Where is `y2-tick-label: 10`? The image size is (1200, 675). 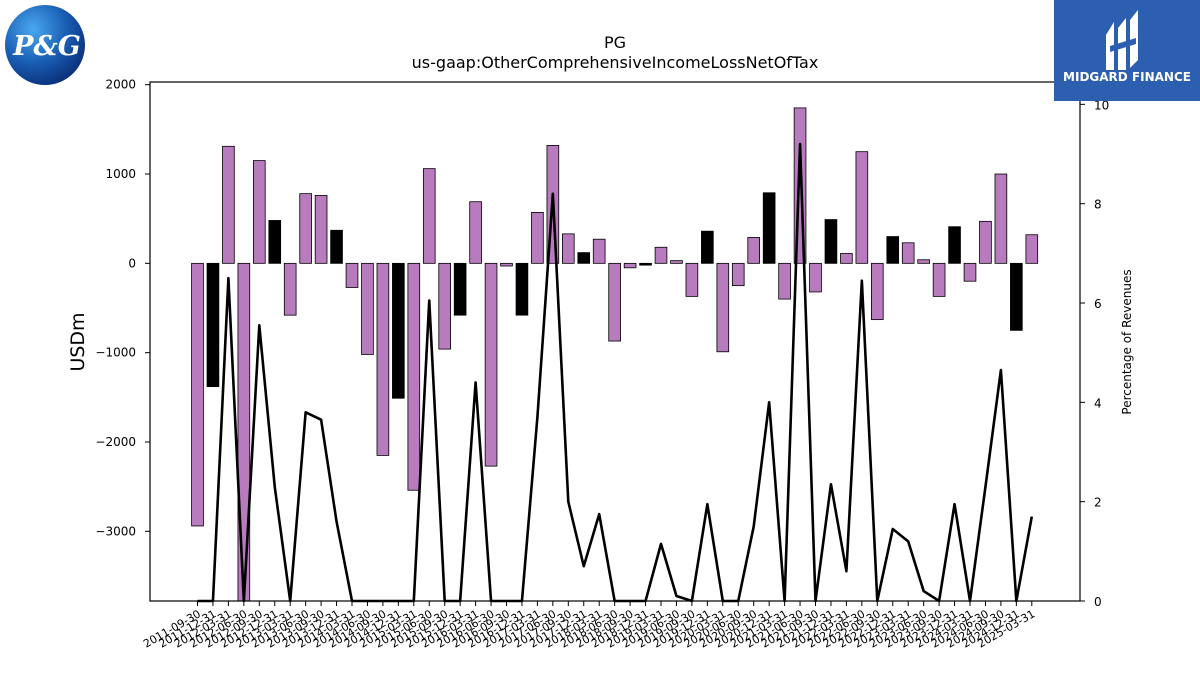 y2-tick-label: 10 is located at coordinates (1101, 105).